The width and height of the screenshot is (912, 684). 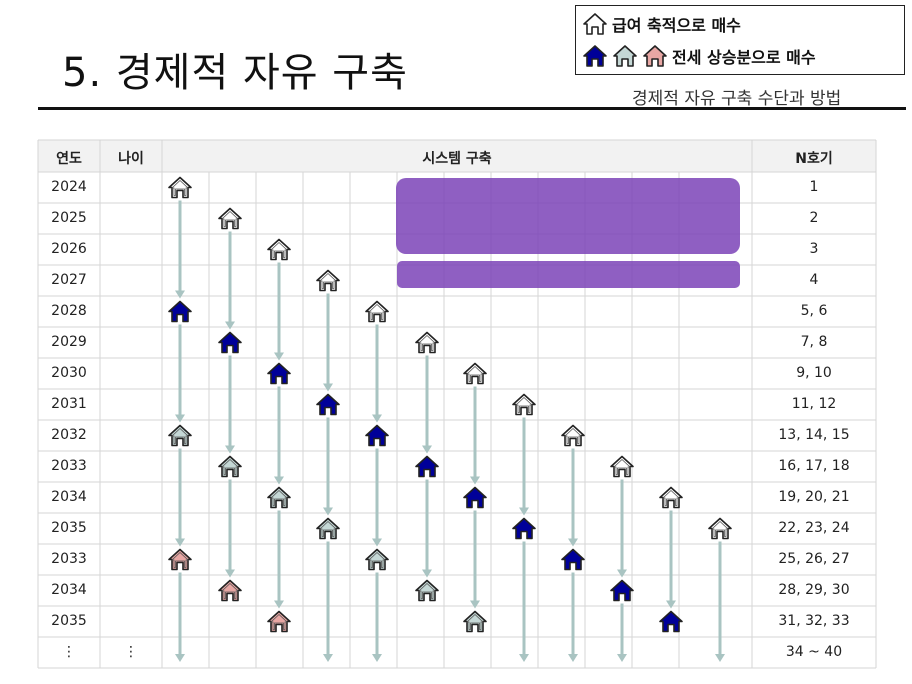 I want to click on table-header-bg, so click(x=457, y=156).